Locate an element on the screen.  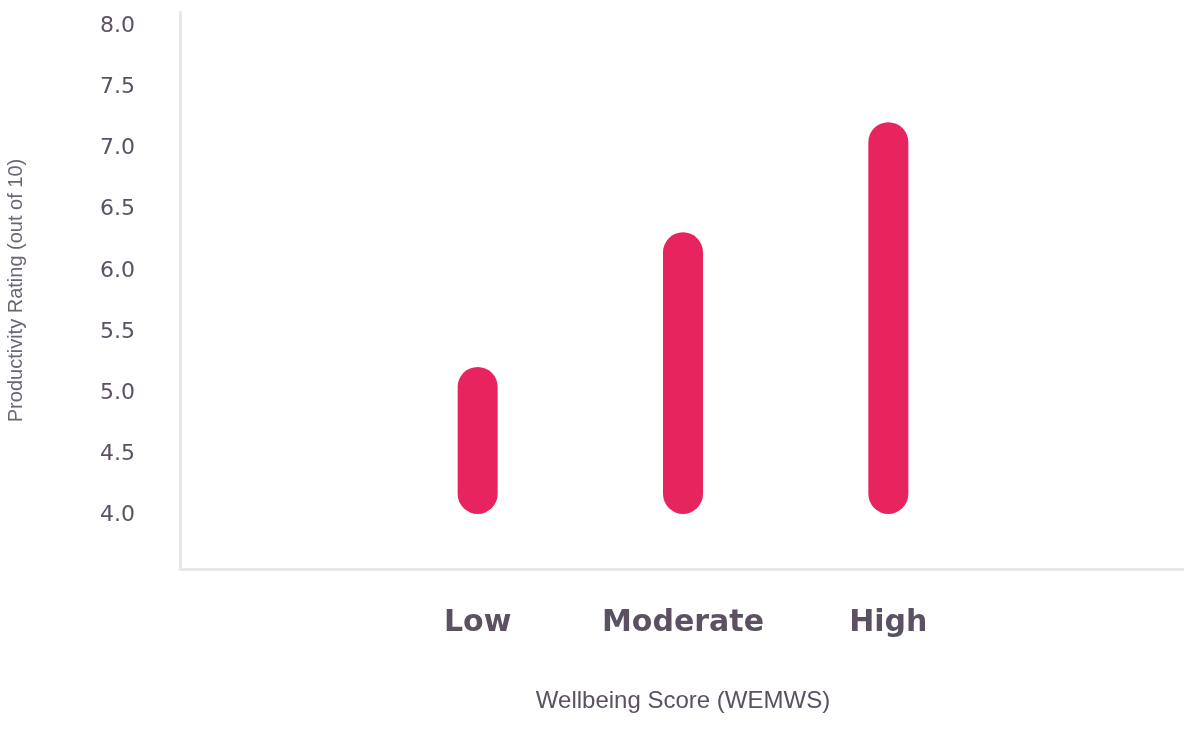
x-axis-title: Wellbeing Score (WEMWS) is located at coordinates (683, 699).